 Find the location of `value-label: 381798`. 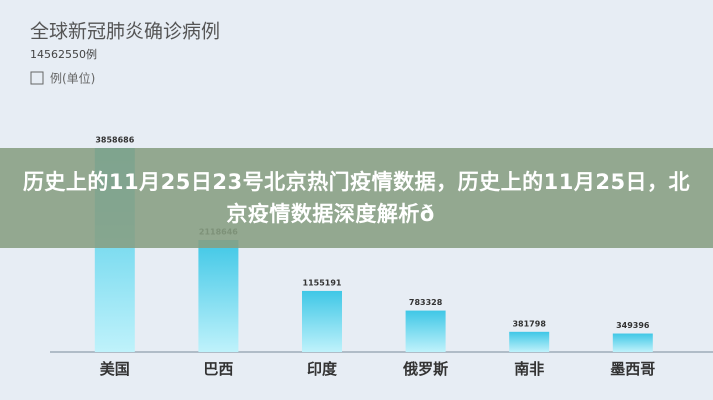

value-label: 381798 is located at coordinates (529, 323).